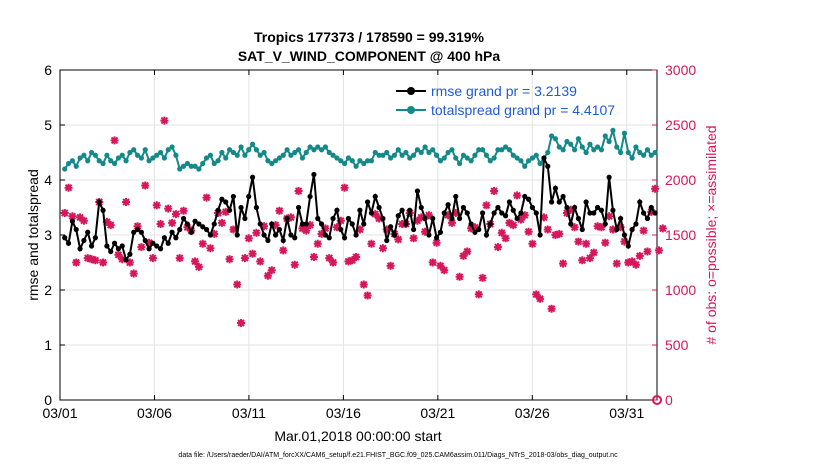 This screenshot has height=470, width=830. What do you see at coordinates (48, 180) in the screenshot?
I see `y-left-tick-label: 4` at bounding box center [48, 180].